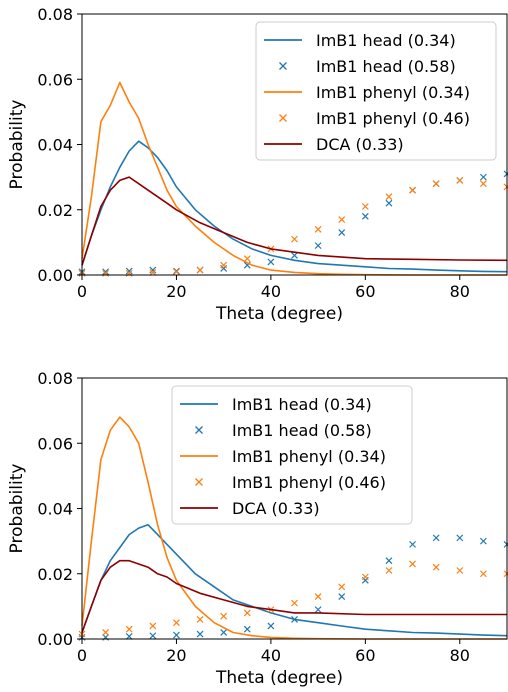 The width and height of the screenshot is (508, 692). I want to click on y-tick-label: 0.06, so click(55, 443).